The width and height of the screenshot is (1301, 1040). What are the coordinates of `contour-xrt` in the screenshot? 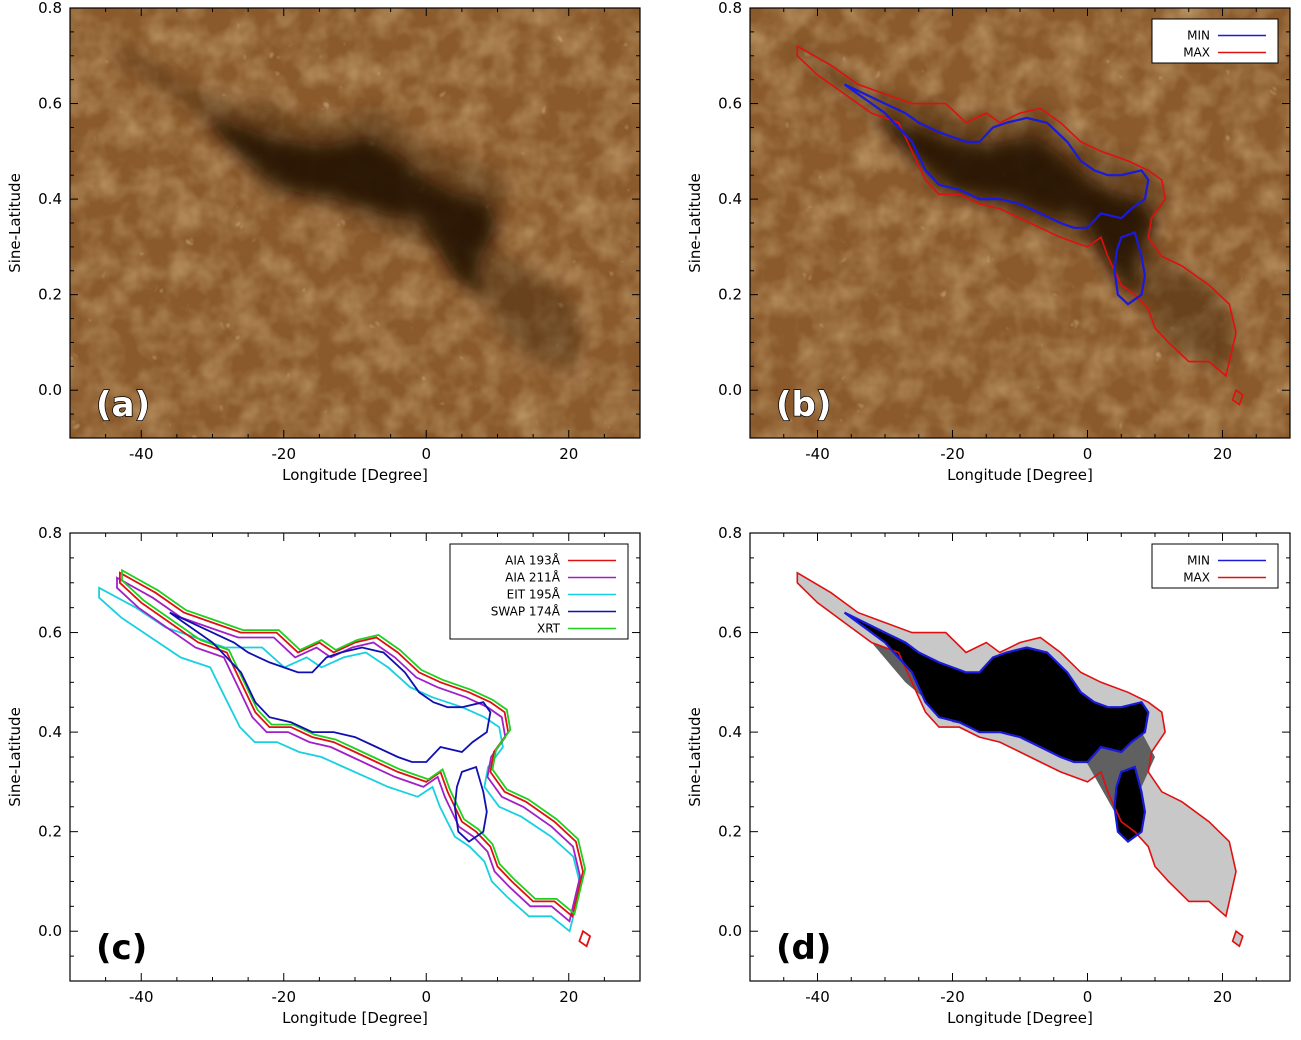 It's located at (354, 742).